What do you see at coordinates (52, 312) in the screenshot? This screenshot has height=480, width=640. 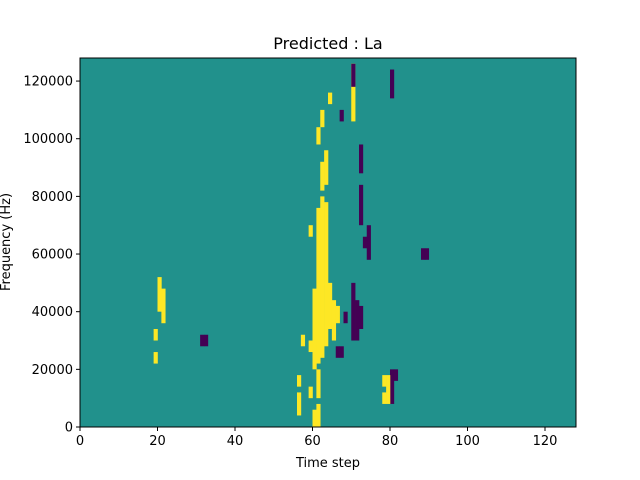 I see `y-tick-label: 40000` at bounding box center [52, 312].